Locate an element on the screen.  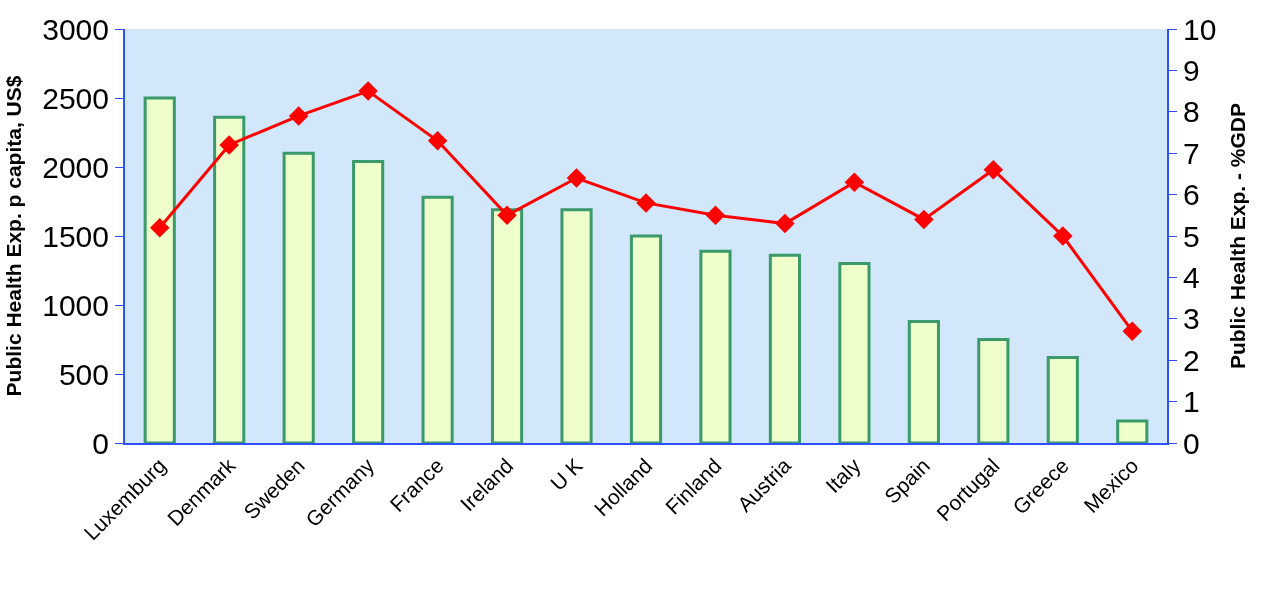
y-tick-label: 3000 is located at coordinates (75, 29).